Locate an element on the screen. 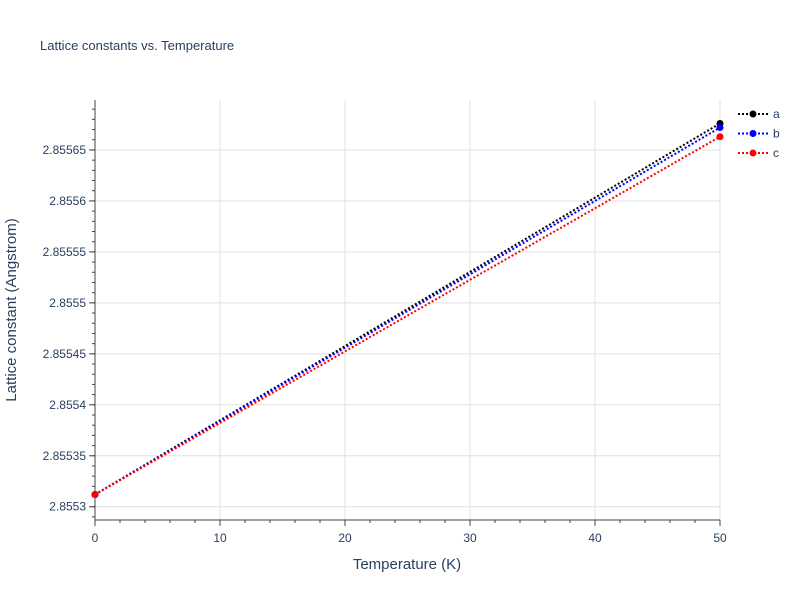 This screenshot has height=605, width=800. legend: abc is located at coordinates (759, 133).